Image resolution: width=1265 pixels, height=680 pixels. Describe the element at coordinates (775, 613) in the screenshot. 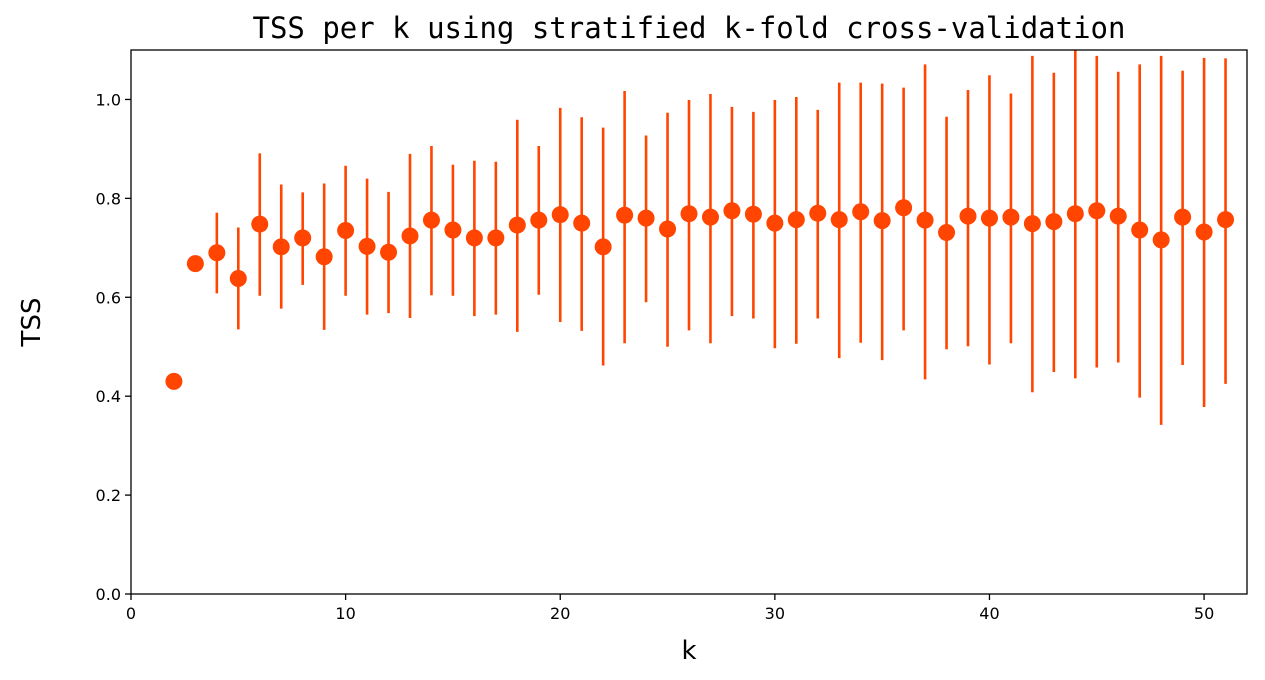

I see `x-tick-label: 30` at that location.